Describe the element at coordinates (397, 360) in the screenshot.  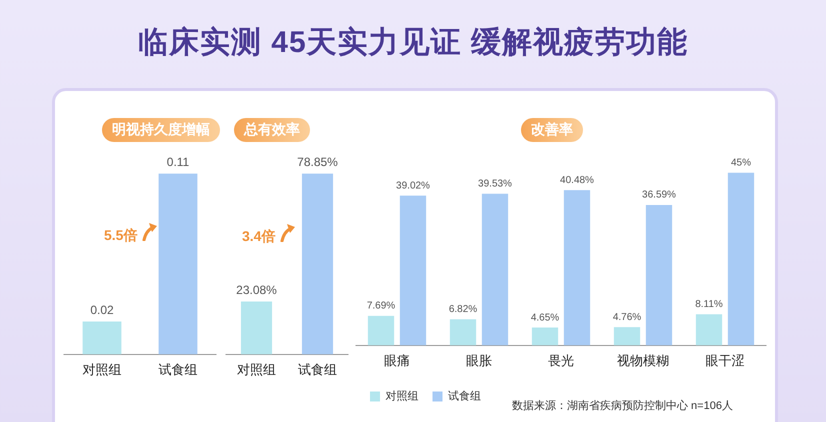
I see `x-tick-label: 眼痛` at that location.